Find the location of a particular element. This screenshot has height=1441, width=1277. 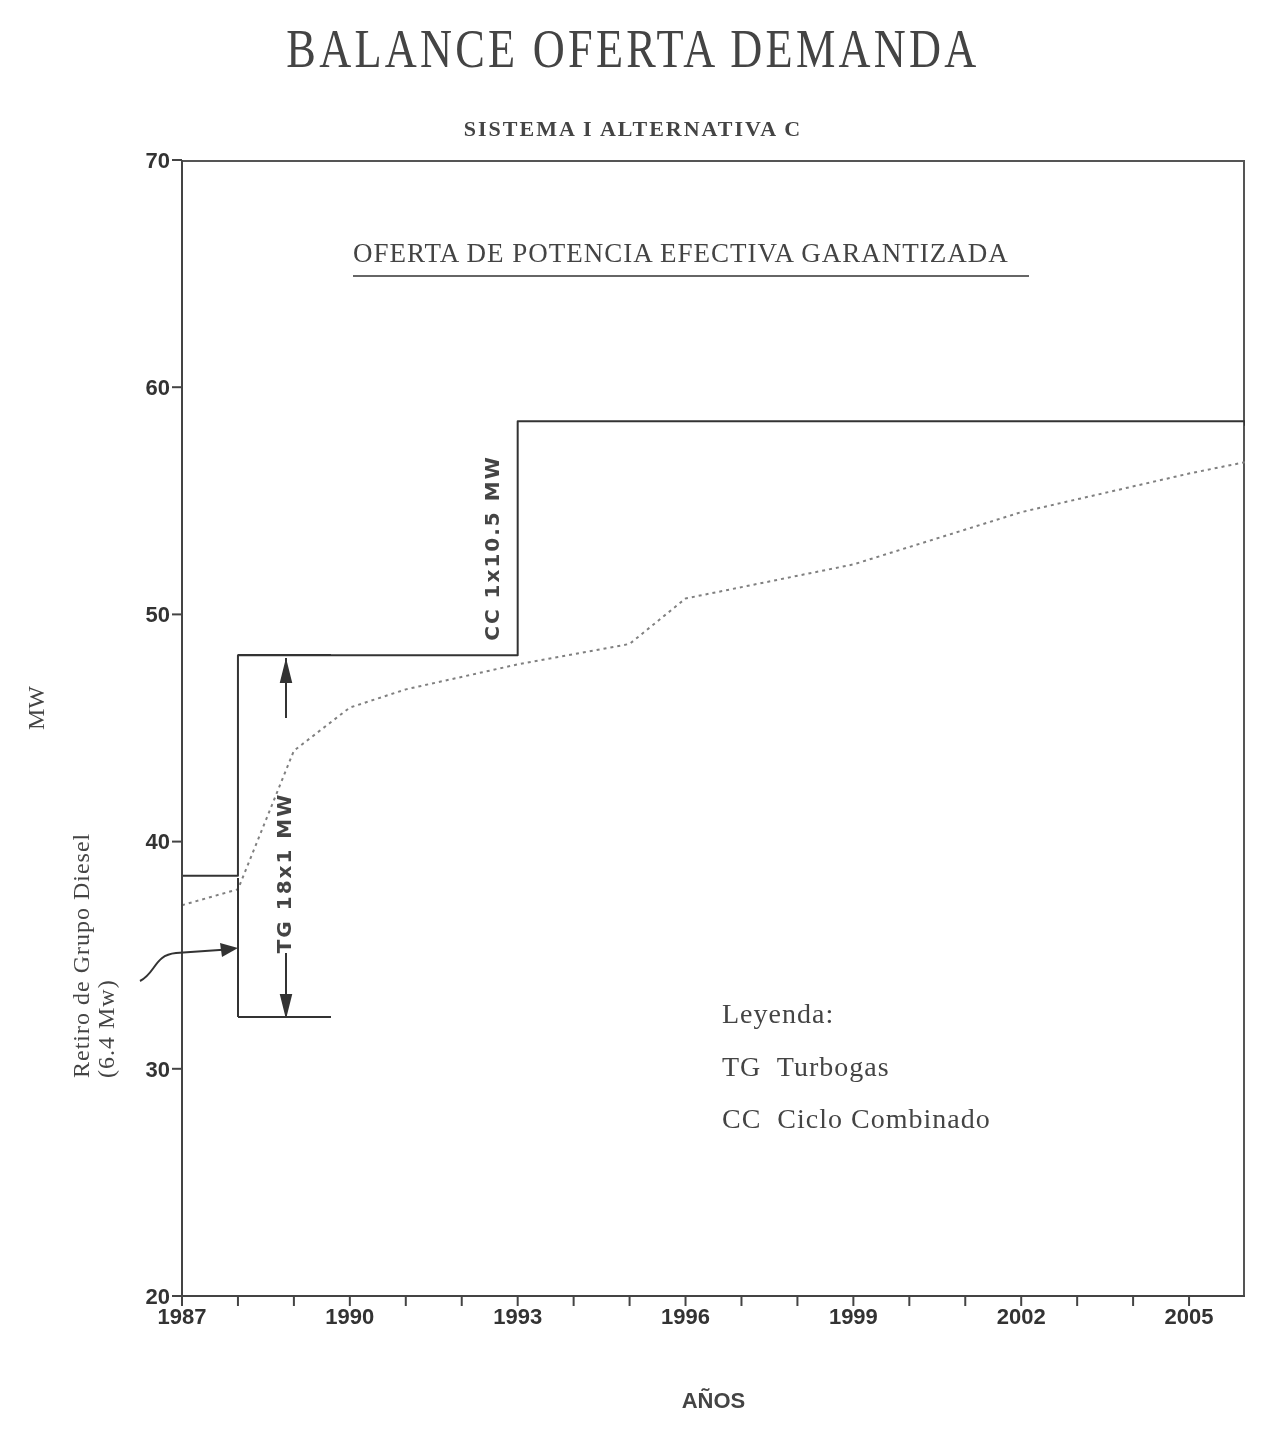

x-tick-label: 2005 is located at coordinates (1189, 1316).